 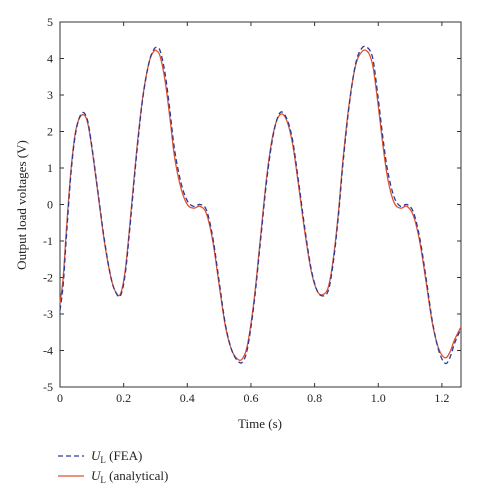 What do you see at coordinates (378, 398) in the screenshot?
I see `x-tick-label: 1.0` at bounding box center [378, 398].